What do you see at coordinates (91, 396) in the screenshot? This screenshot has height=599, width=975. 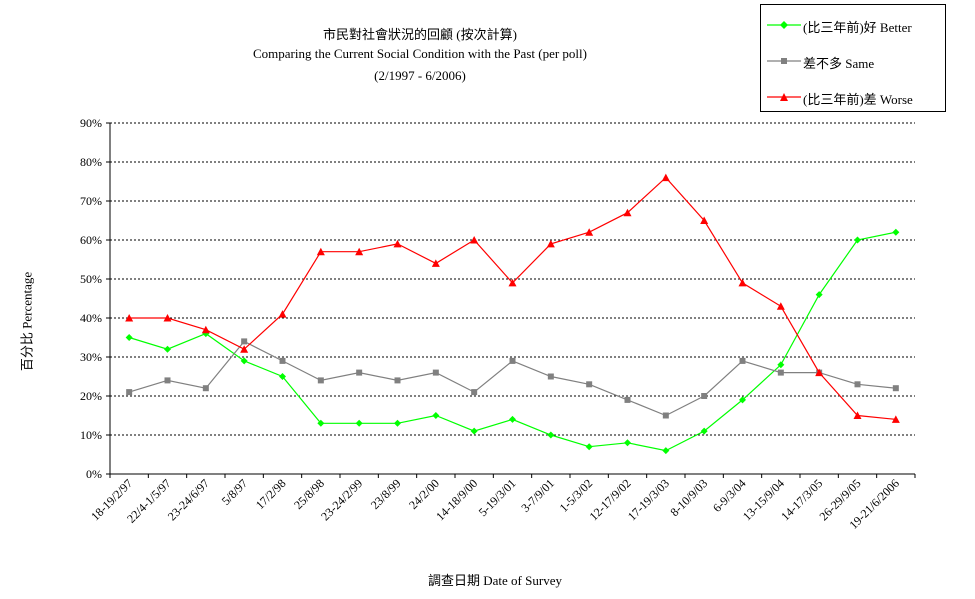 I see `y-tick-label: 20%` at bounding box center [91, 396].